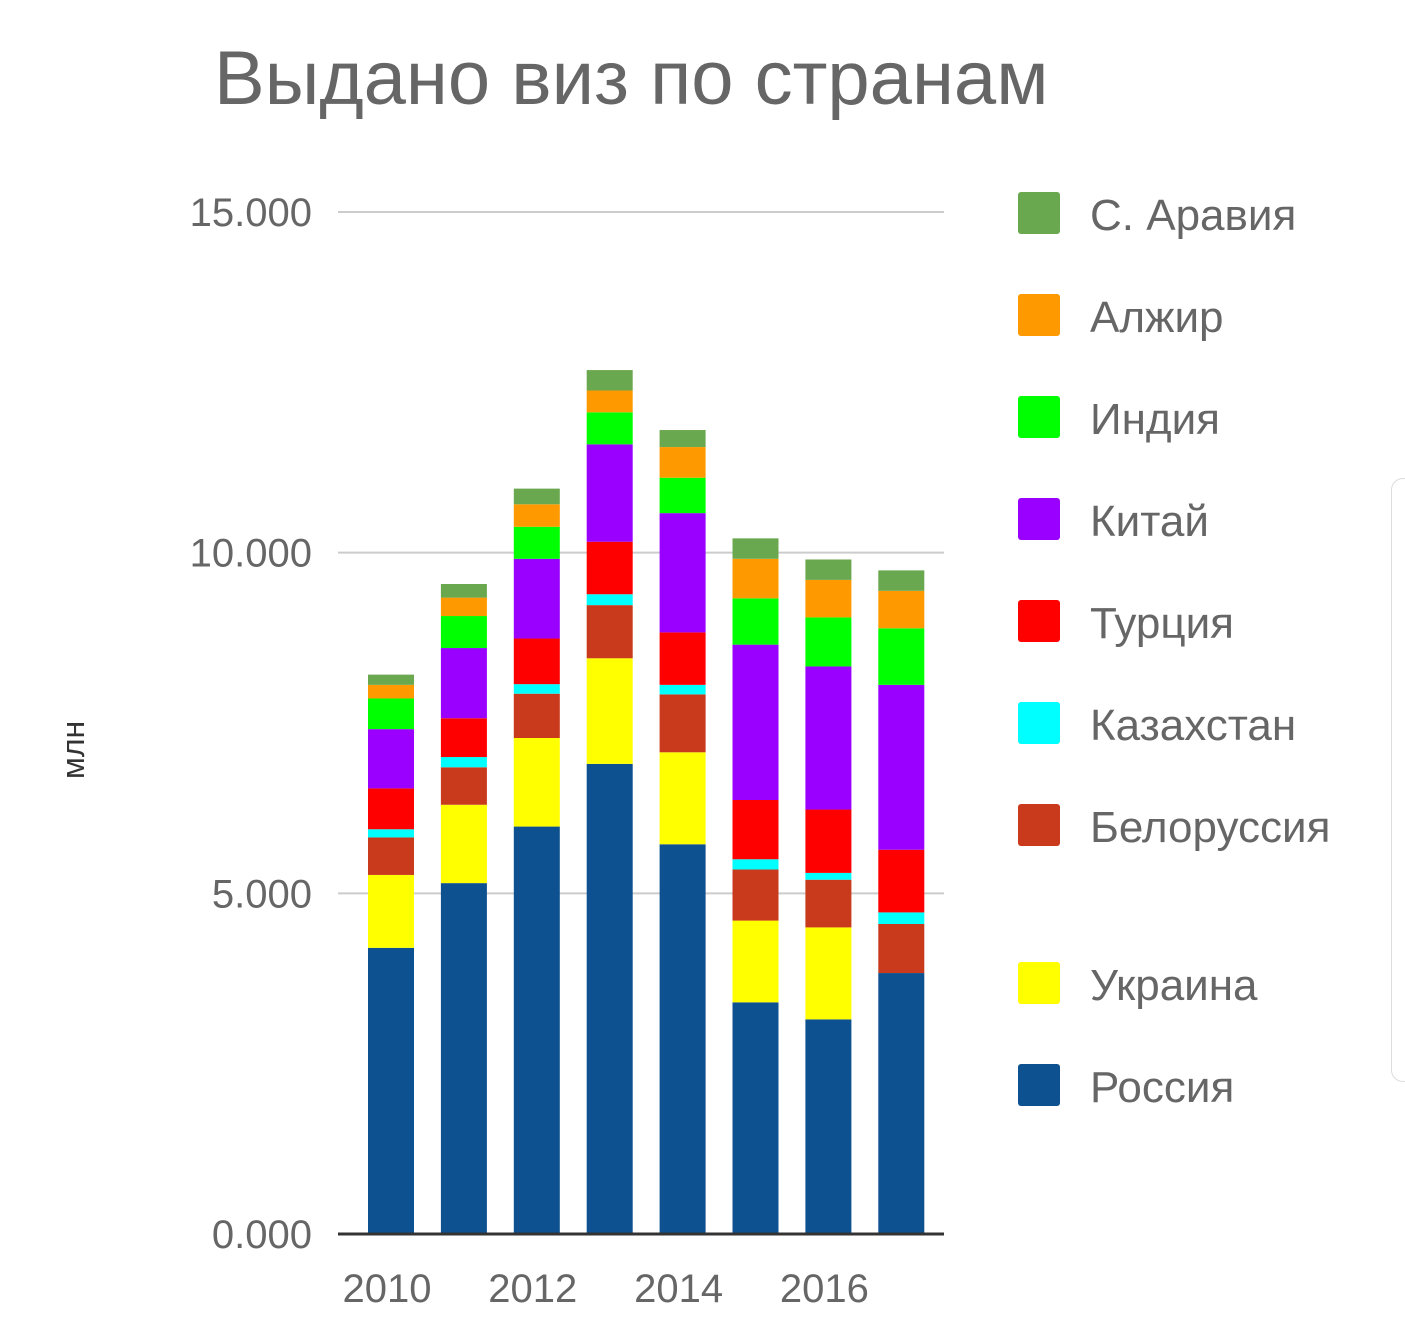 Image resolution: width=1405 pixels, height=1342 pixels. Describe the element at coordinates (1398, 780) in the screenshot. I see `edge-panel-handle` at that location.